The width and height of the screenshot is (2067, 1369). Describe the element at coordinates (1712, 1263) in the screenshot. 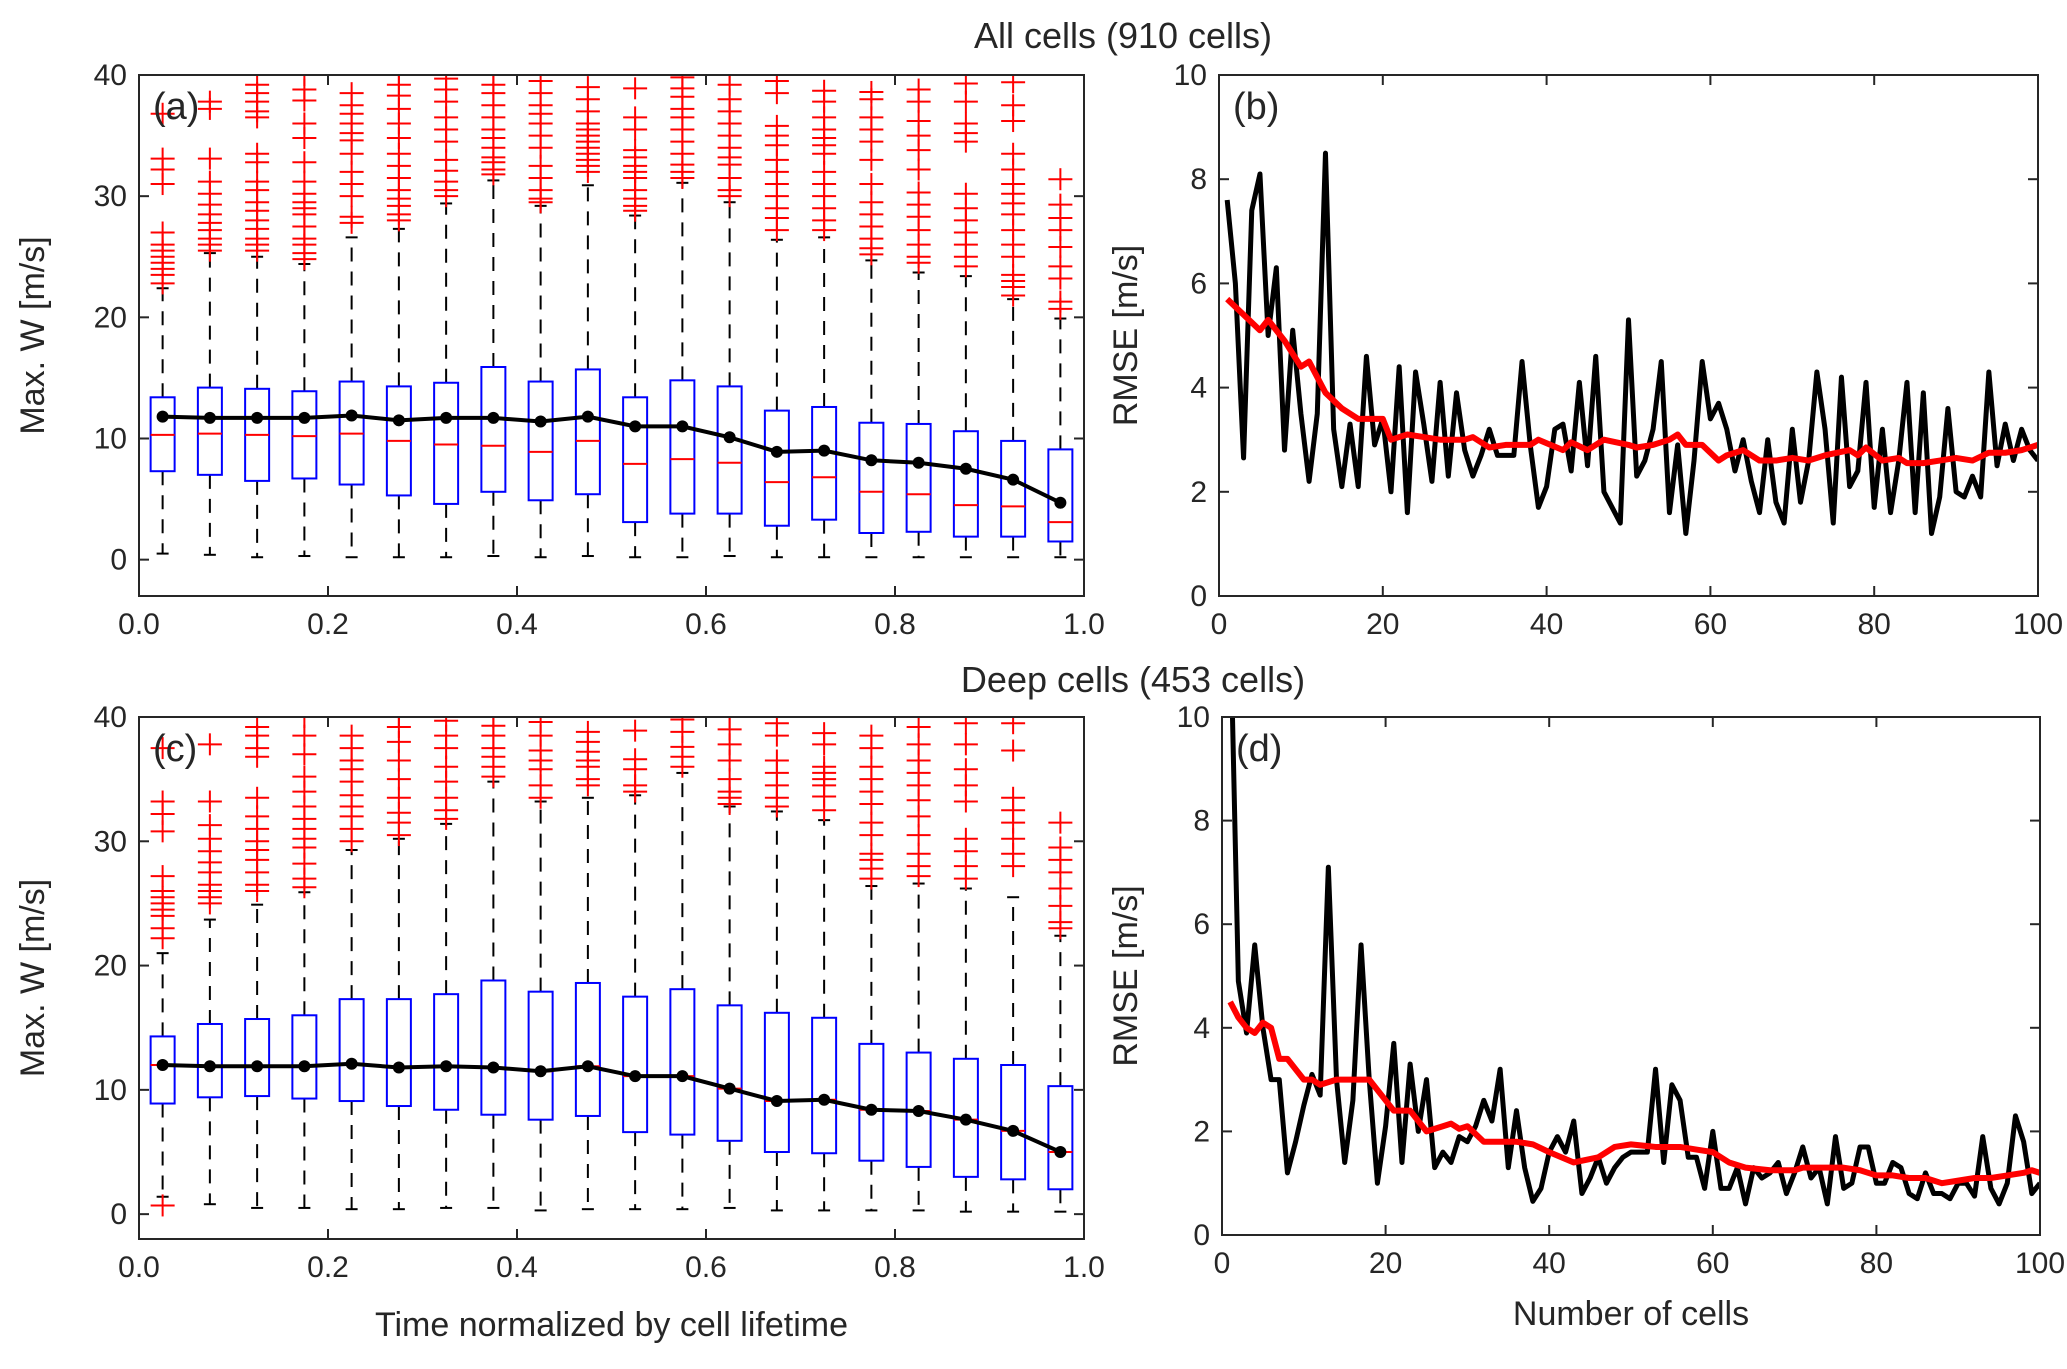

I see `x-tick-label: 60` at that location.